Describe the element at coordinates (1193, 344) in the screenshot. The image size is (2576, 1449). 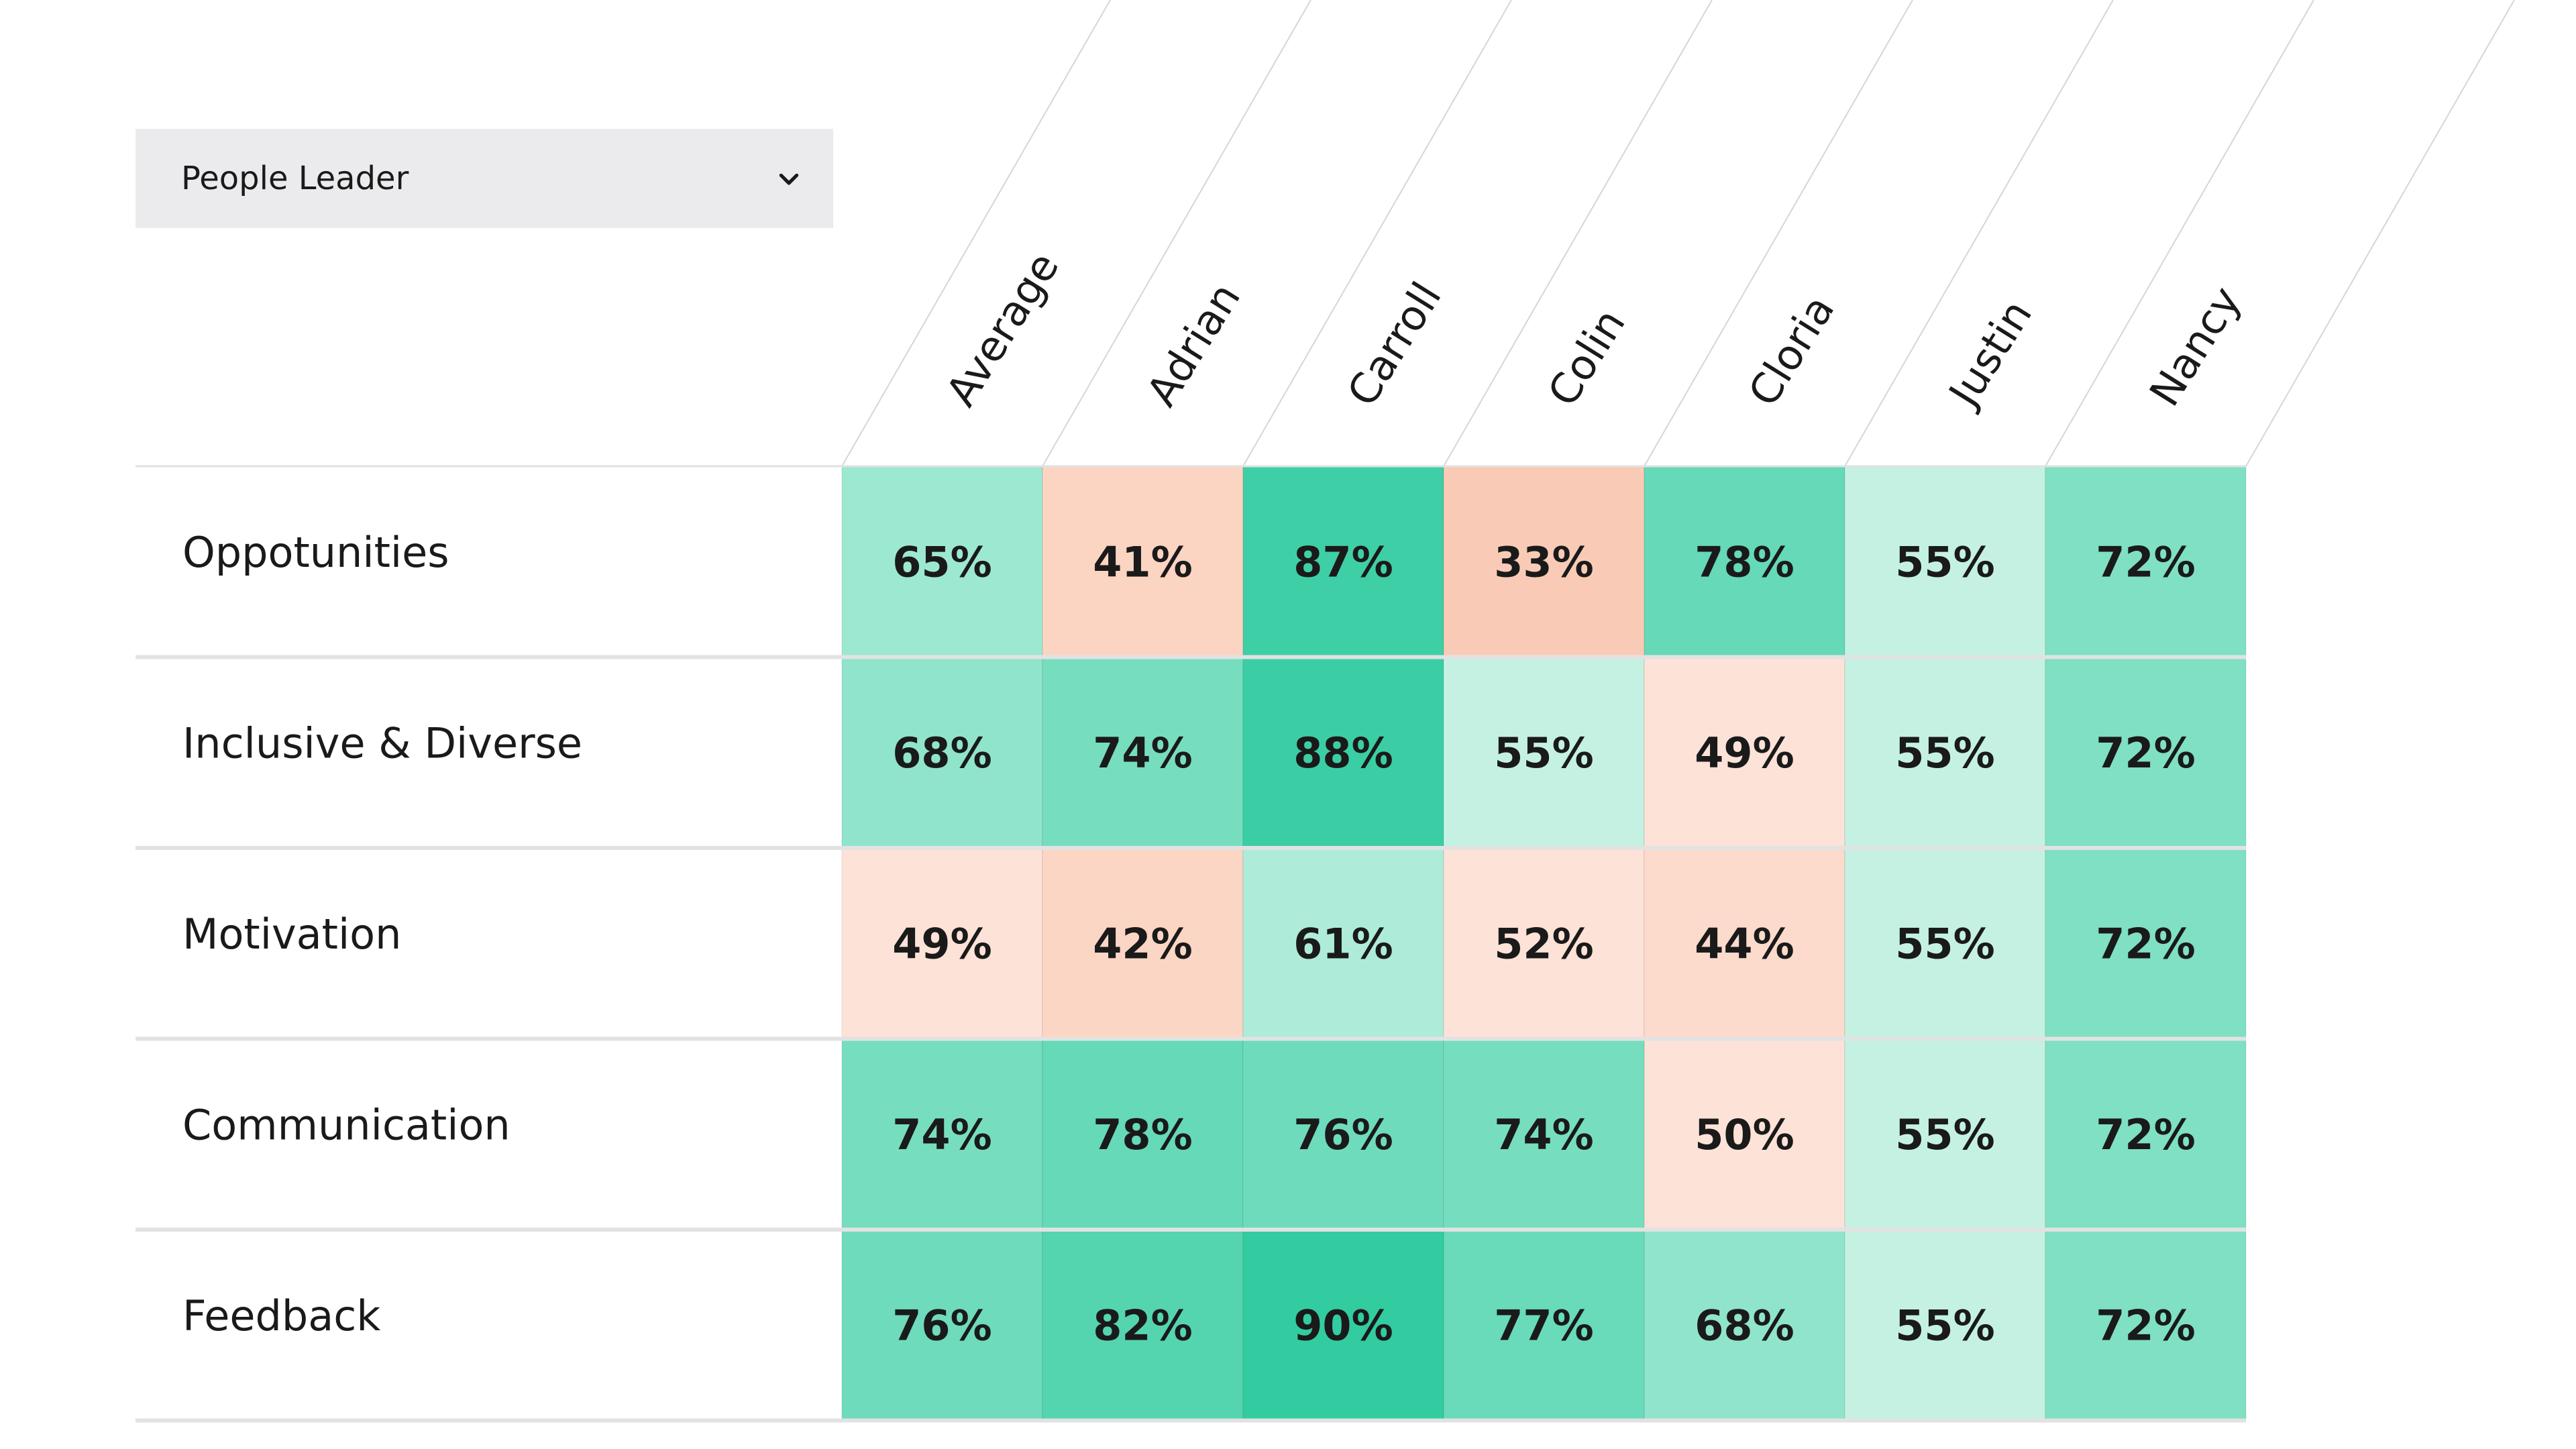
I see `column-label: Adrian` at that location.